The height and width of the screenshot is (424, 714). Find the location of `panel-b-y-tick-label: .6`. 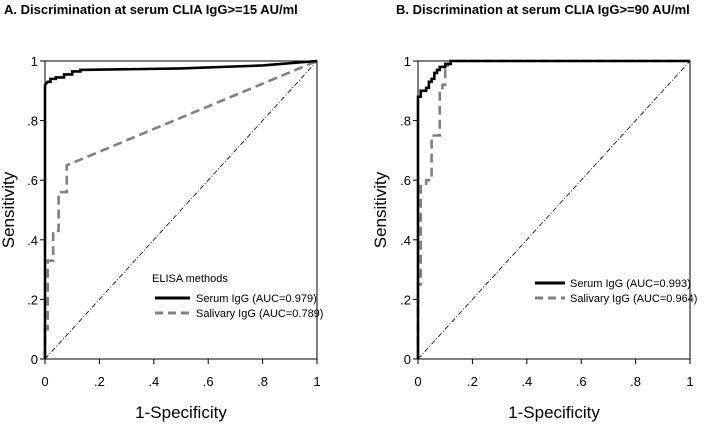

panel-b-y-tick-label: .6 is located at coordinates (405, 180).